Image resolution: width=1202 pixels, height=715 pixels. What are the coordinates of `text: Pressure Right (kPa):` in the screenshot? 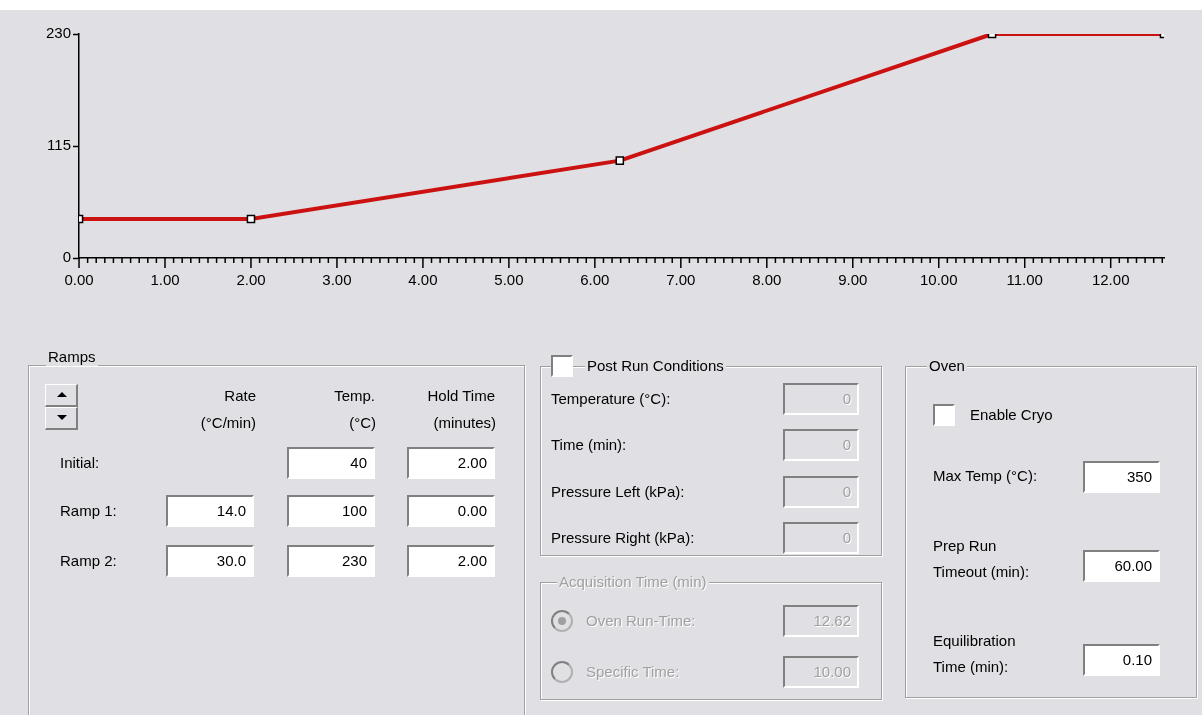 It's located at (623, 538).